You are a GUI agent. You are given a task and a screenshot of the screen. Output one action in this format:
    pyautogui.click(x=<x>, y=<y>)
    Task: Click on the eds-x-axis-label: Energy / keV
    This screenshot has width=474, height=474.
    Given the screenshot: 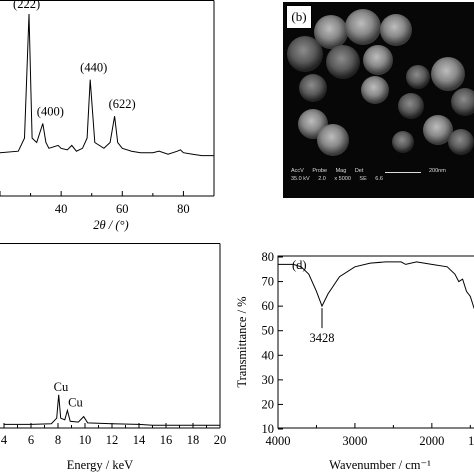 What is the action you would take?
    pyautogui.click(x=100, y=465)
    